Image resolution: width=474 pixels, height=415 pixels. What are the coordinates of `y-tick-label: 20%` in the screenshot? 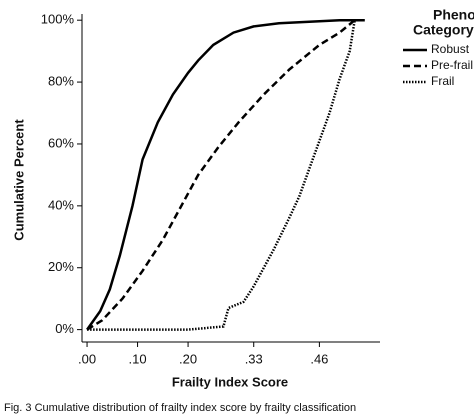 It's located at (61, 266).